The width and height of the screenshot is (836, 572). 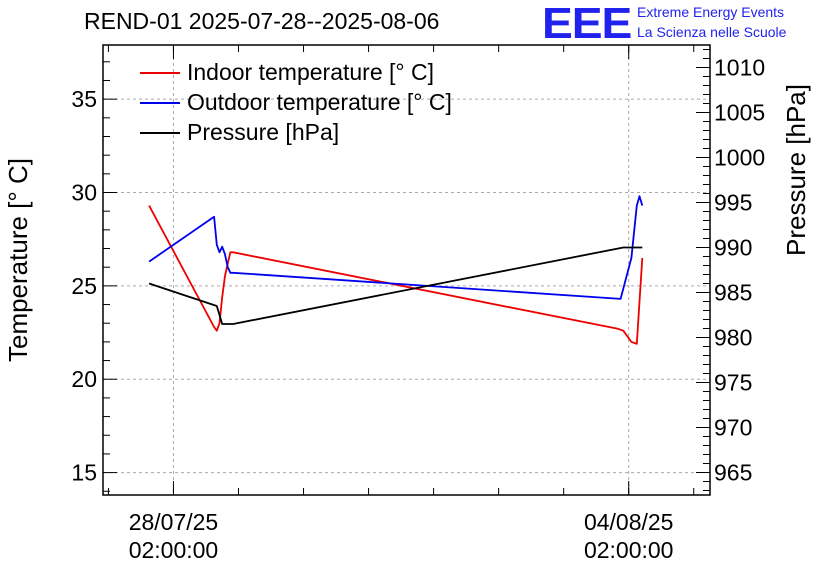 I want to click on eee-logo: EEE, so click(x=587, y=24).